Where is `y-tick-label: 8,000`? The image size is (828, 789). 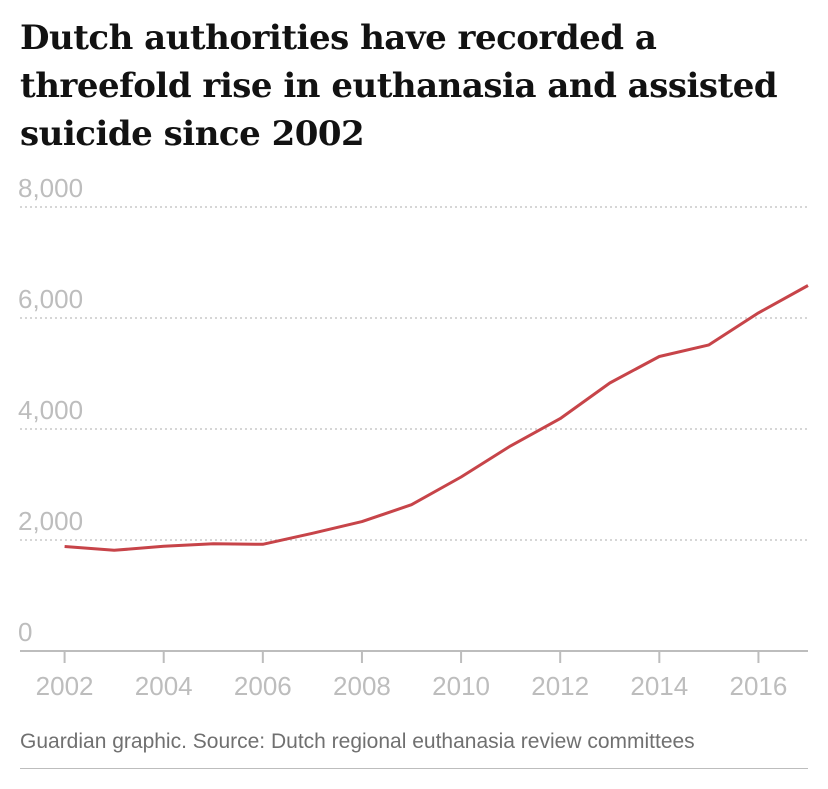
y-tick-label: 8,000 is located at coordinates (50, 188).